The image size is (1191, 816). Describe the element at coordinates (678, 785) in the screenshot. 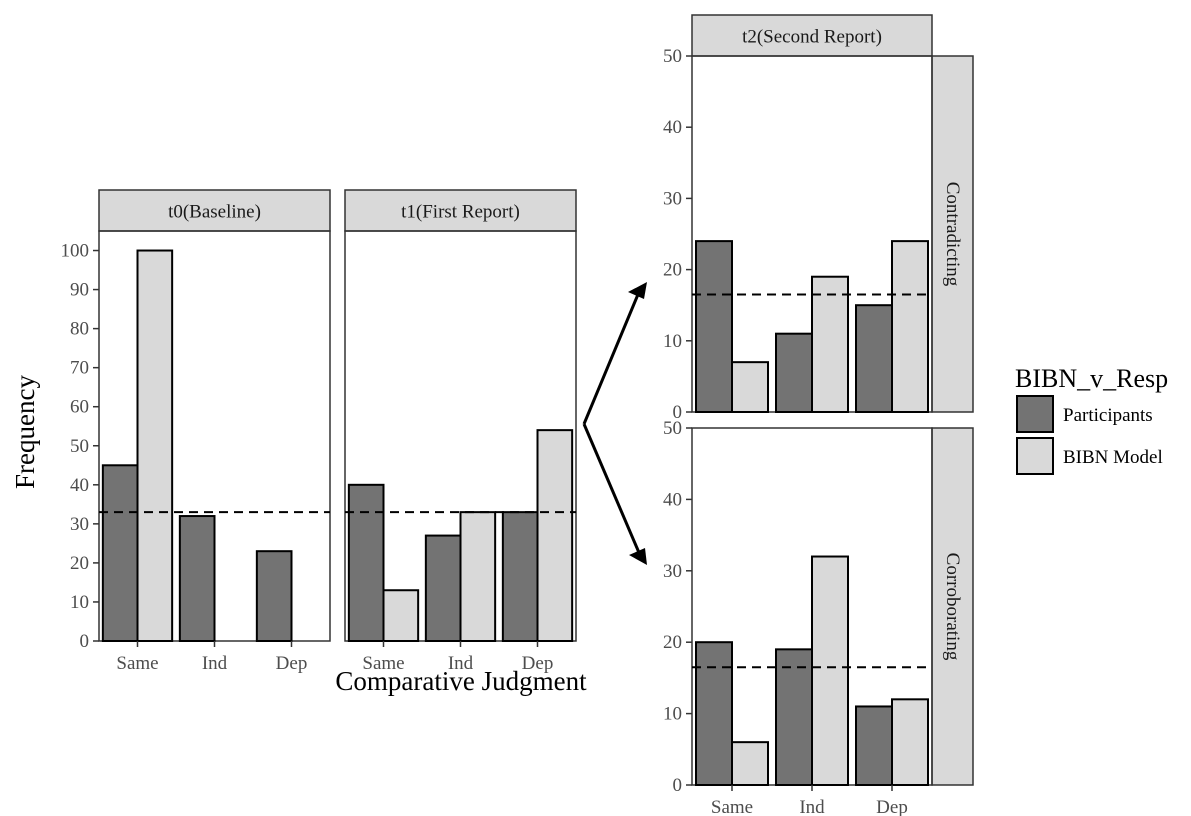

I see `y-tick-label-t2-second-report-corroborating-0: 0` at that location.